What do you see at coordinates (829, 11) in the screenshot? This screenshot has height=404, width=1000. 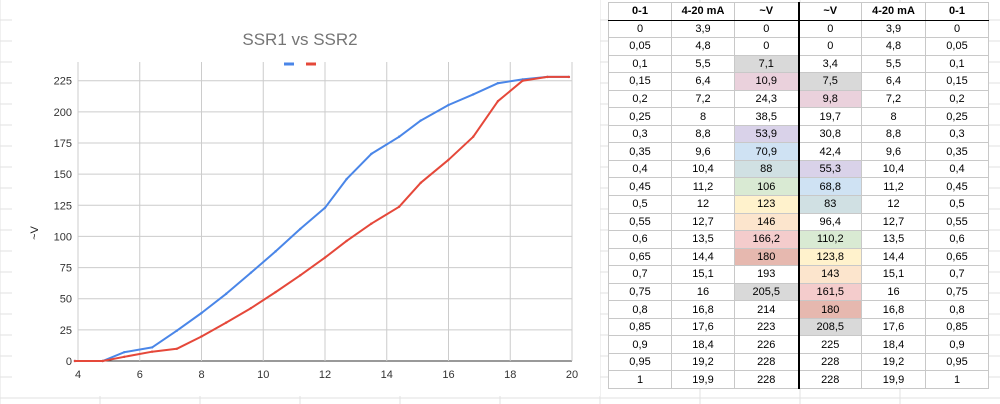 I see `column-header: ~V` at bounding box center [829, 11].